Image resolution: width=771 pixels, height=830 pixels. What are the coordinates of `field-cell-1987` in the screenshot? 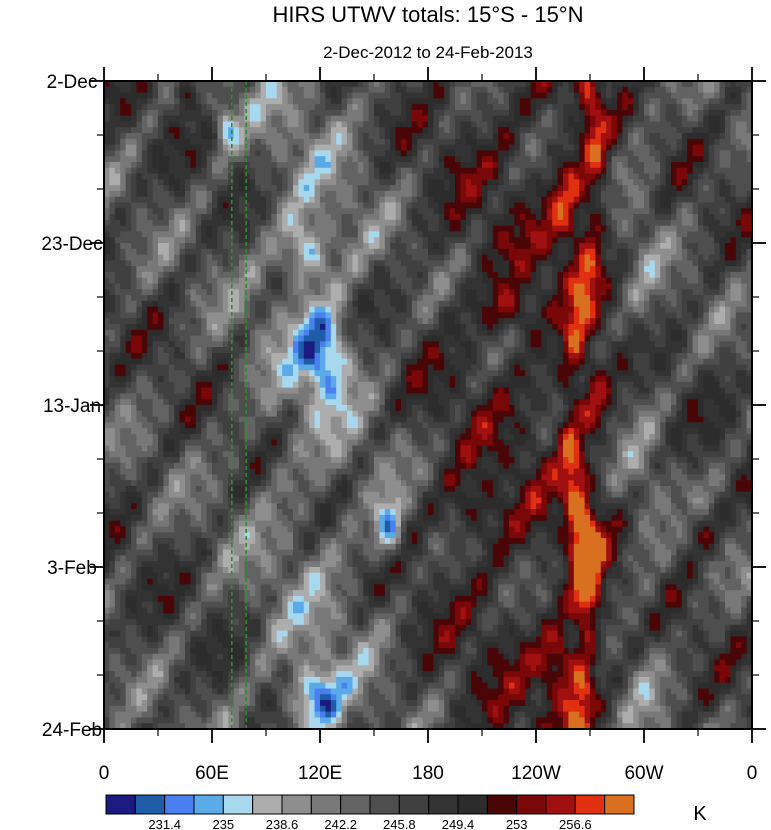 It's located at (468, 176).